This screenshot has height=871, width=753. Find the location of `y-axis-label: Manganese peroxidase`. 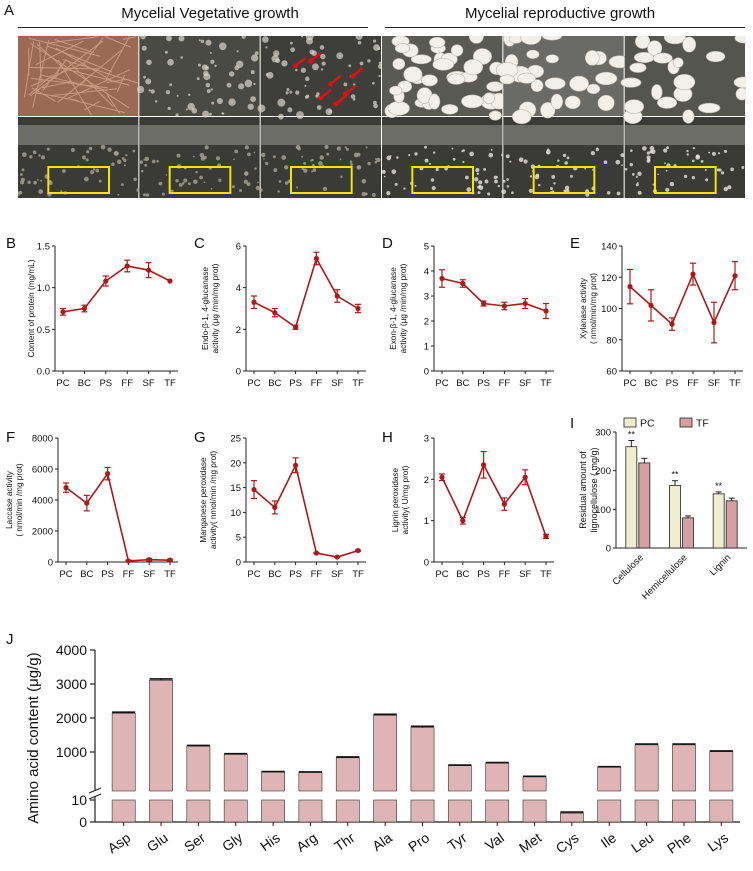

y-axis-label: Manganese peroxidase is located at coordinates (203, 500).